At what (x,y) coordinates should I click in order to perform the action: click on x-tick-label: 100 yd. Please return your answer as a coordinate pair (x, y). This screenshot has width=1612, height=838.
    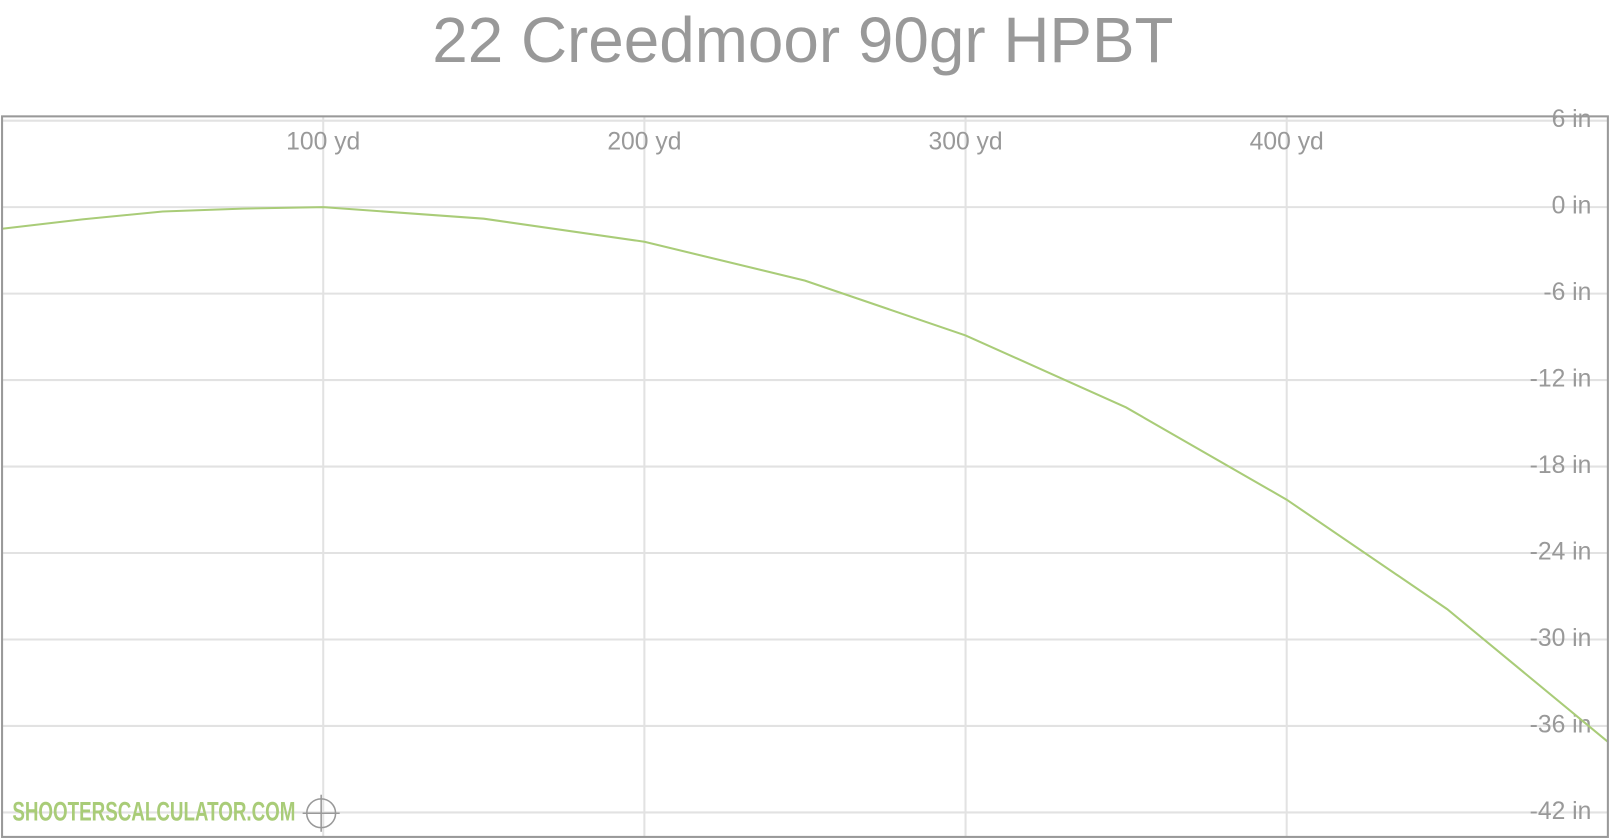
    Looking at the image, I should click on (323, 142).